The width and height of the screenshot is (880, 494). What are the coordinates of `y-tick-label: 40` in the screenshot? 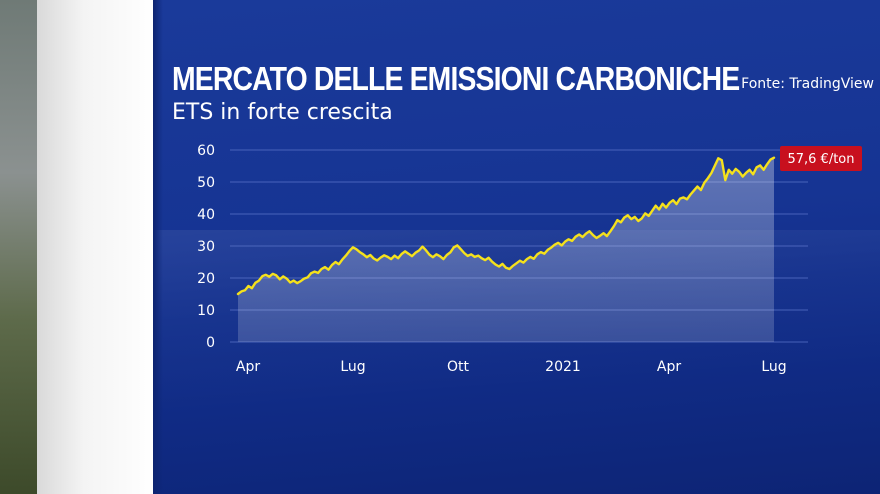 It's located at (206, 215).